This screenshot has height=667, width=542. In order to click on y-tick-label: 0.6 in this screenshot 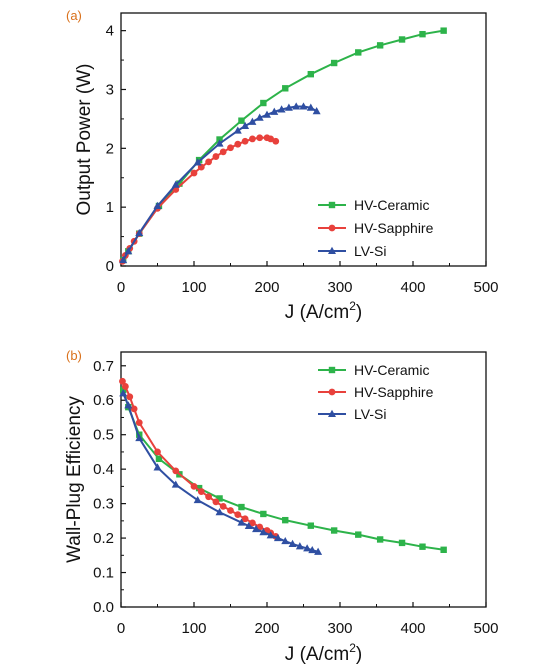, I will do `click(103, 400)`.